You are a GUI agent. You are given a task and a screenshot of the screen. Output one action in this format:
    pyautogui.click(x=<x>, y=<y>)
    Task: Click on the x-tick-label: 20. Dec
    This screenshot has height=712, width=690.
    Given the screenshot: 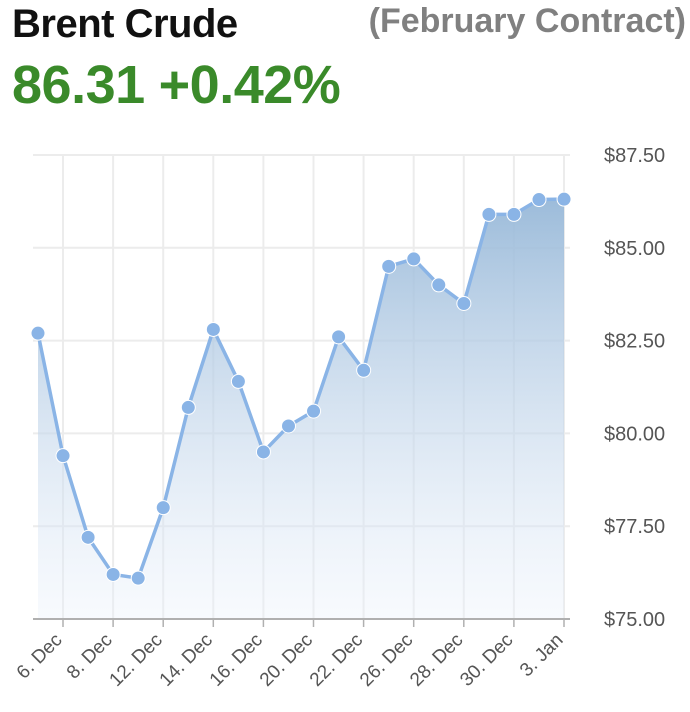 What is the action you would take?
    pyautogui.click(x=286, y=660)
    